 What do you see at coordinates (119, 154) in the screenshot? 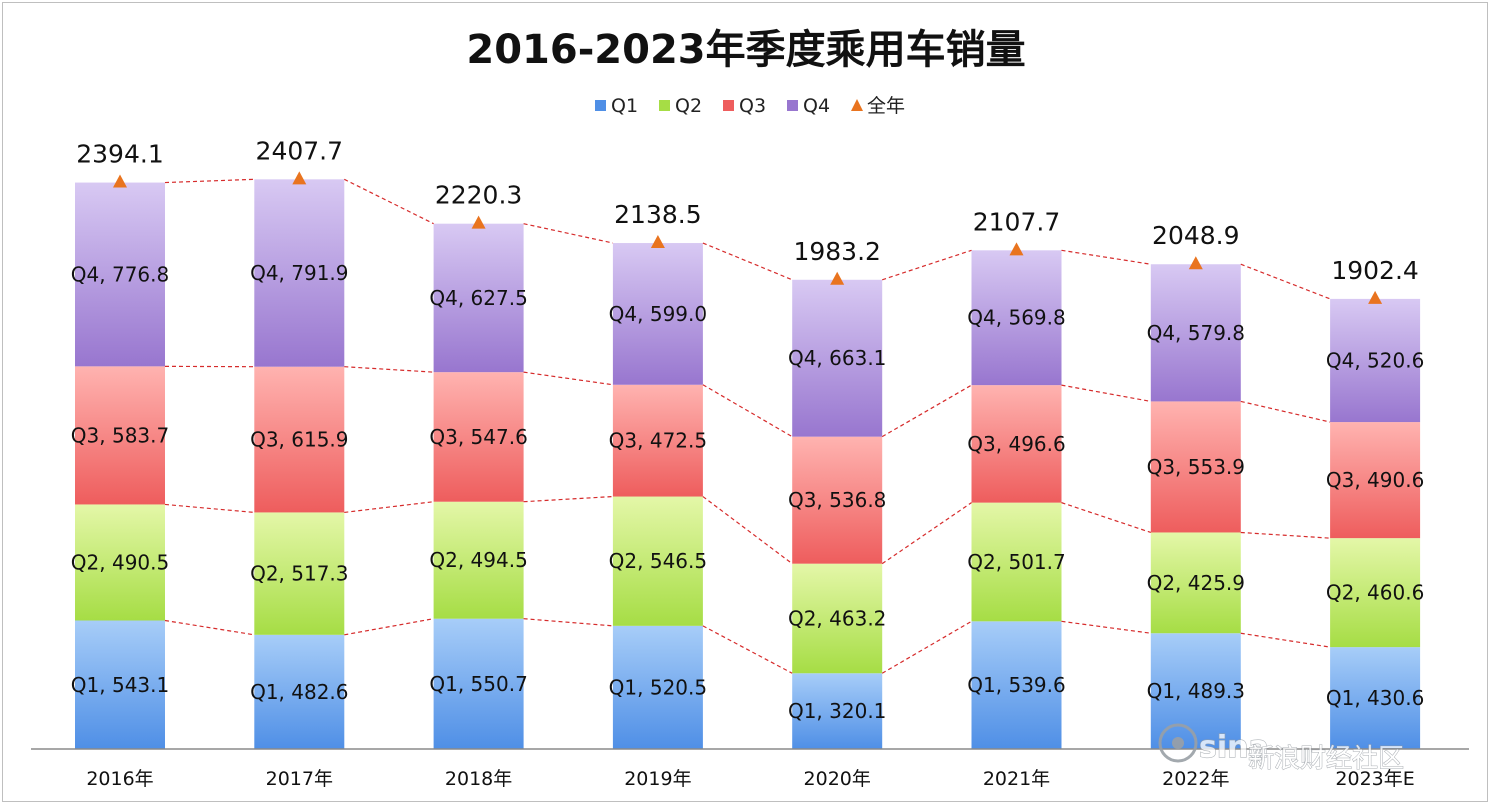
I see `total-label-0: 2394.1` at bounding box center [119, 154].